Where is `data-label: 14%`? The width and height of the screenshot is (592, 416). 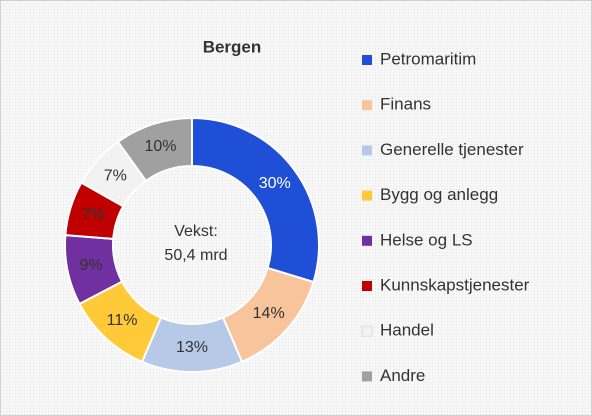
data-label: 14% is located at coordinates (269, 313).